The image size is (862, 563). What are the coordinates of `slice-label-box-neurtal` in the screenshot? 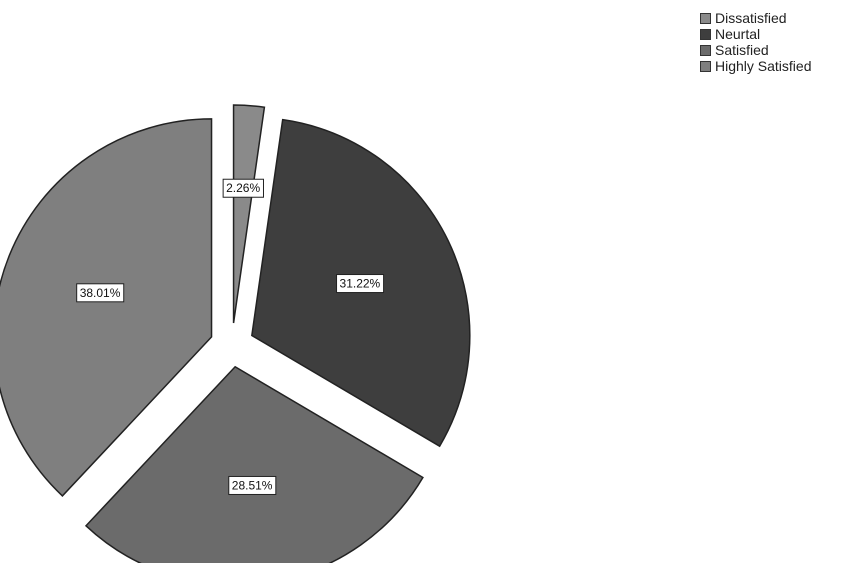 It's located at (360, 284).